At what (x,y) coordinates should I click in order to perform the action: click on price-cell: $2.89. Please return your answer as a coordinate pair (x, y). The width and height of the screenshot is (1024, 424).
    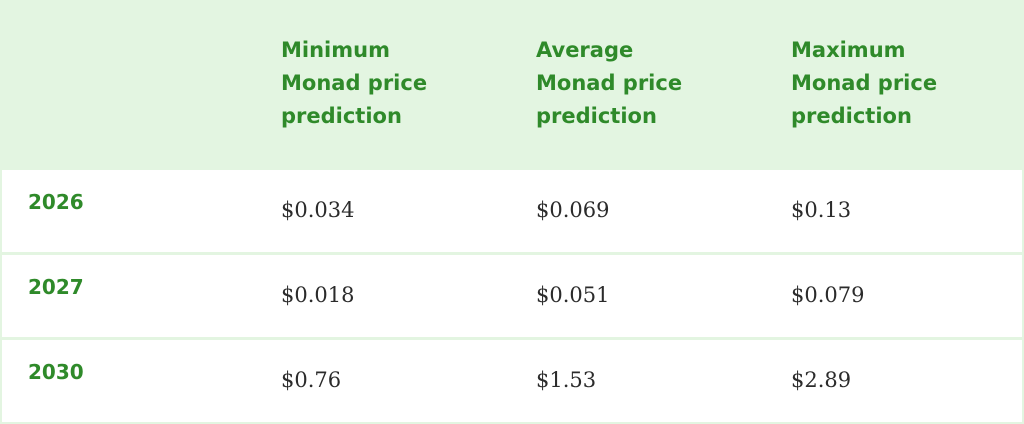
    Looking at the image, I should click on (821, 380).